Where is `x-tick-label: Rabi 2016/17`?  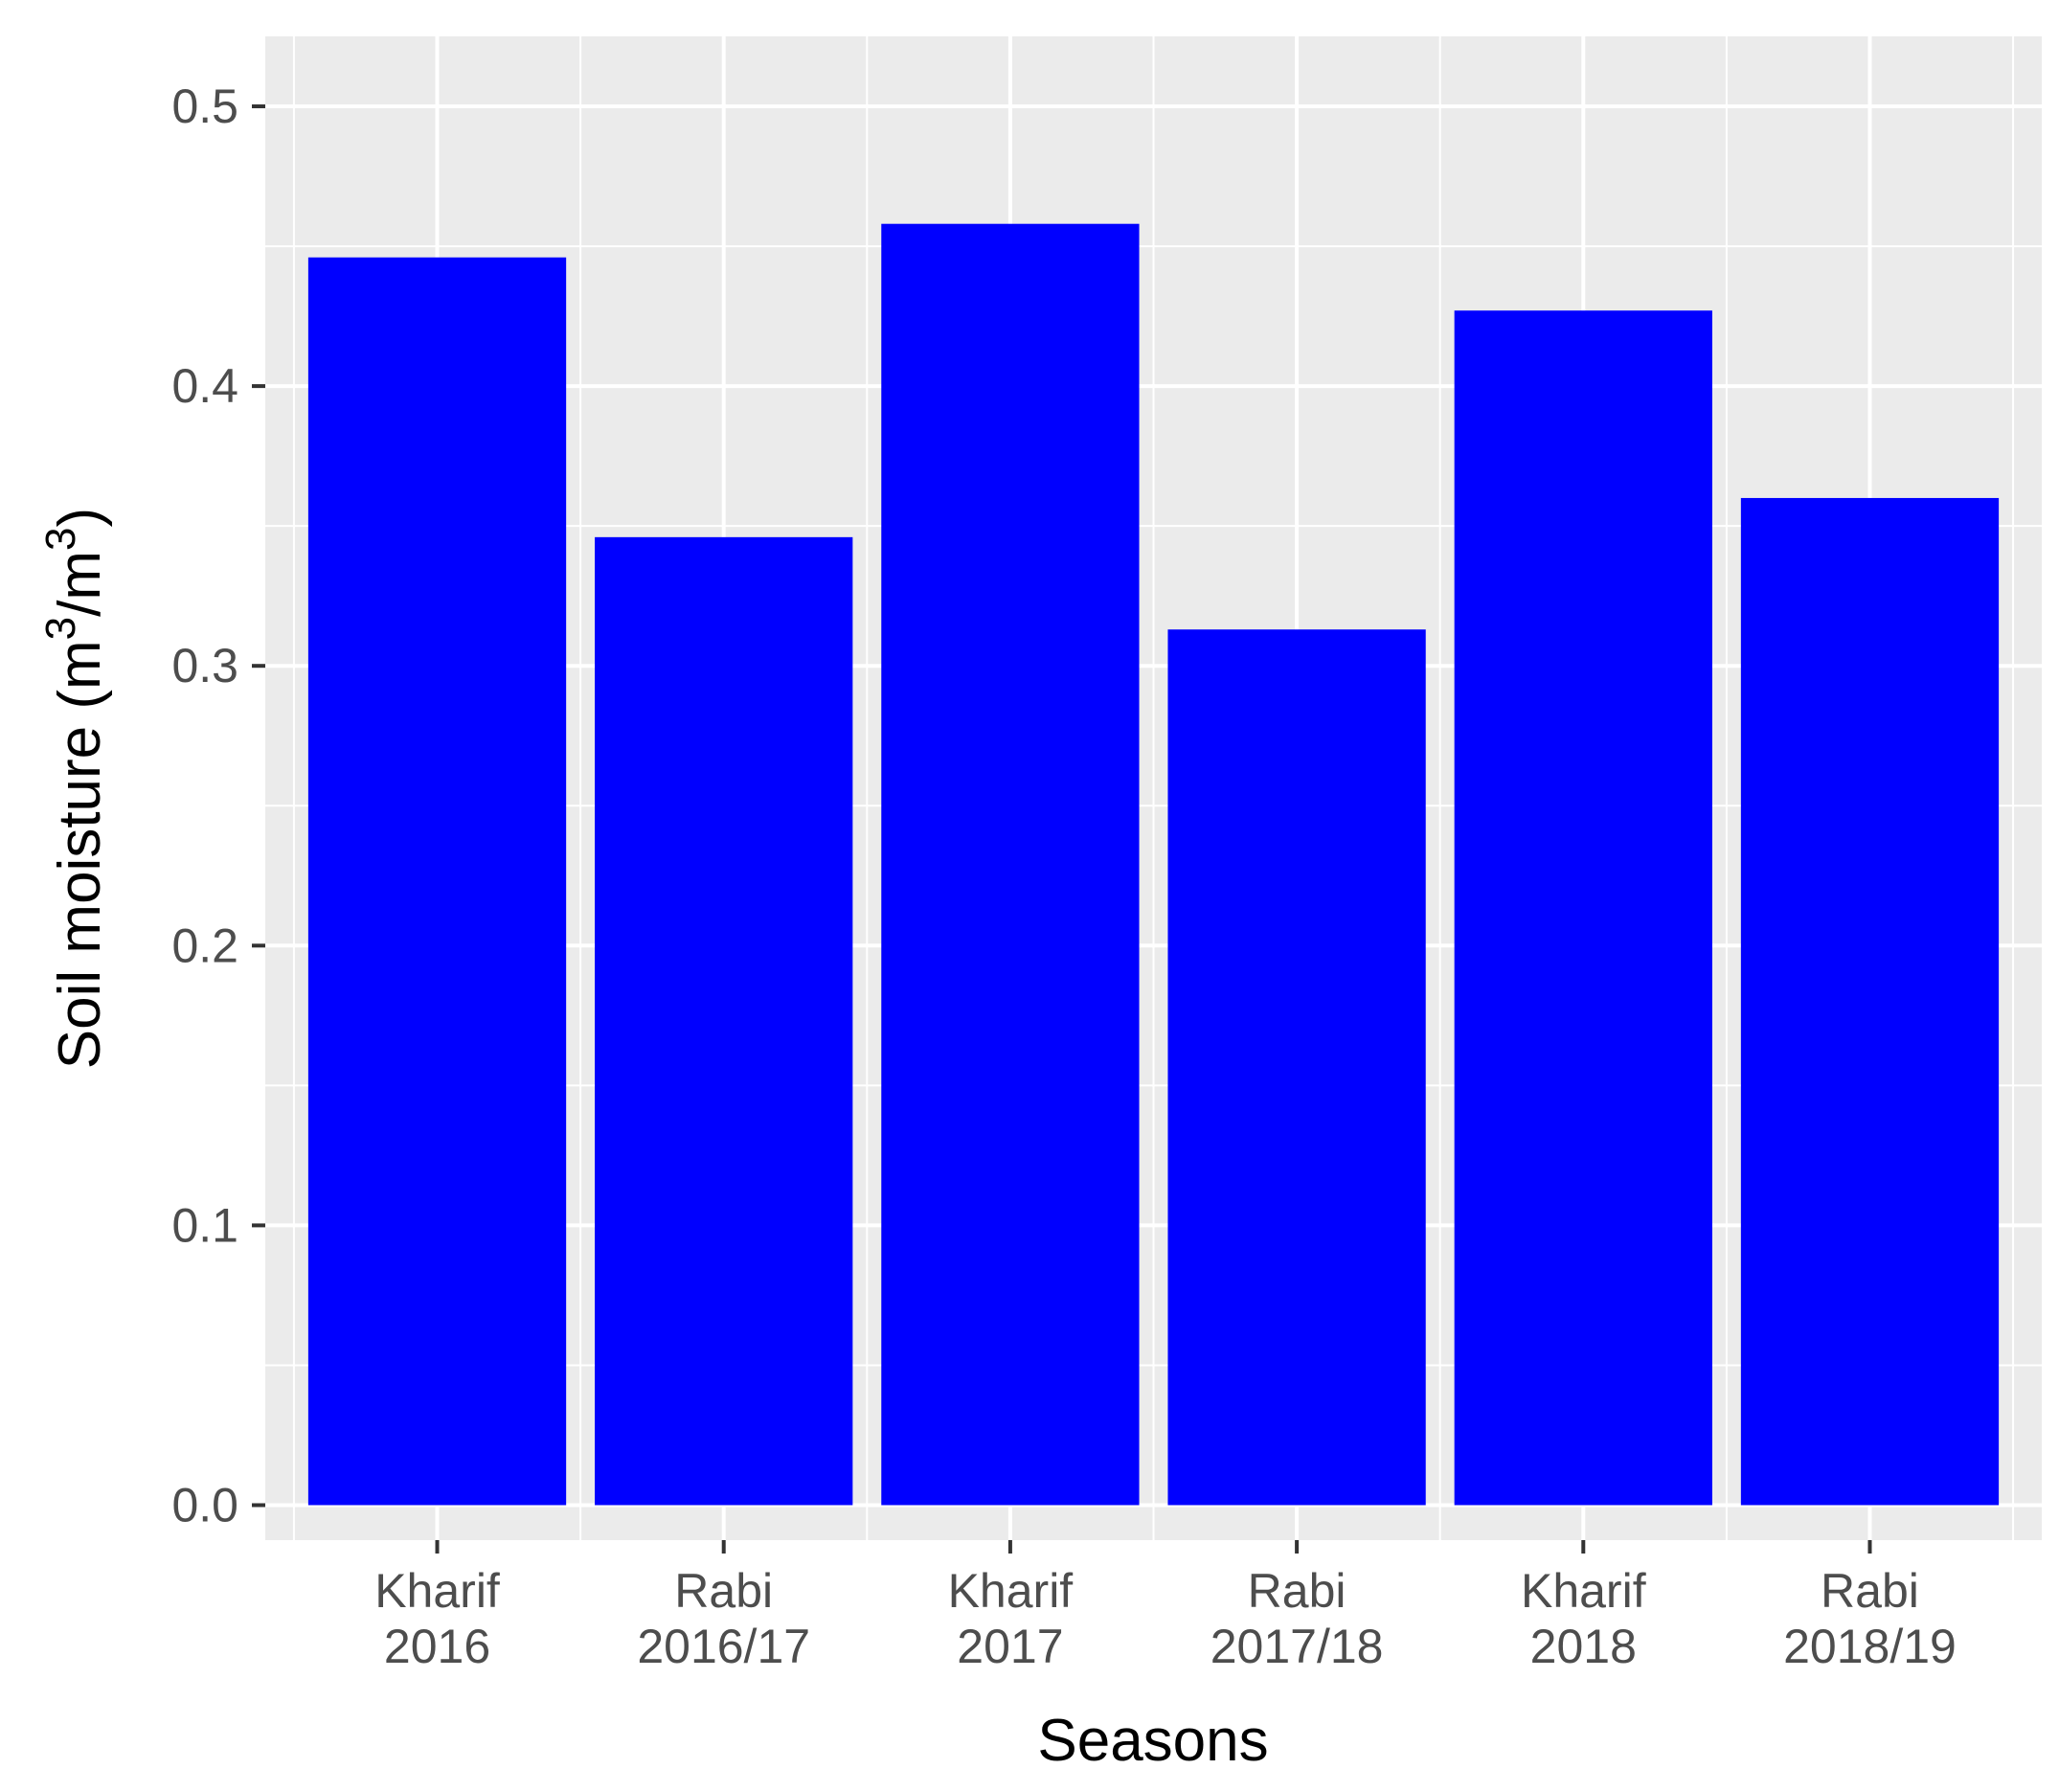
x-tick-label: Rabi 2016/17 is located at coordinates (724, 1618).